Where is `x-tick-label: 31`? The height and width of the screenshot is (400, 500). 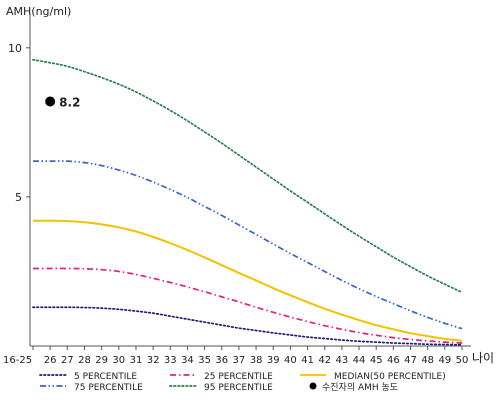
x-tick-label: 31 is located at coordinates (136, 360).